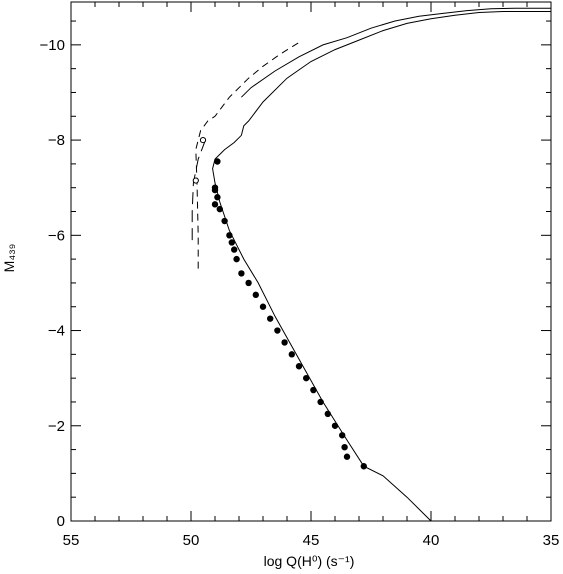 The width and height of the screenshot is (563, 574). What do you see at coordinates (71, 540) in the screenshot?
I see `x-tick-label: 55` at bounding box center [71, 540].